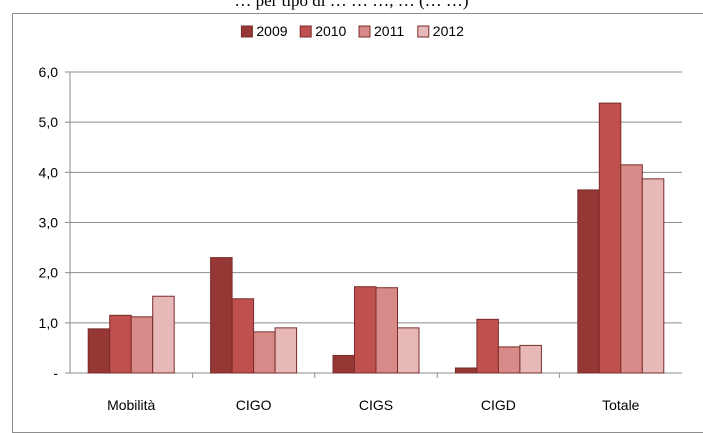 This screenshot has width=703, height=433. Describe the element at coordinates (621, 405) in the screenshot. I see `x-tick-label: Totale` at that location.